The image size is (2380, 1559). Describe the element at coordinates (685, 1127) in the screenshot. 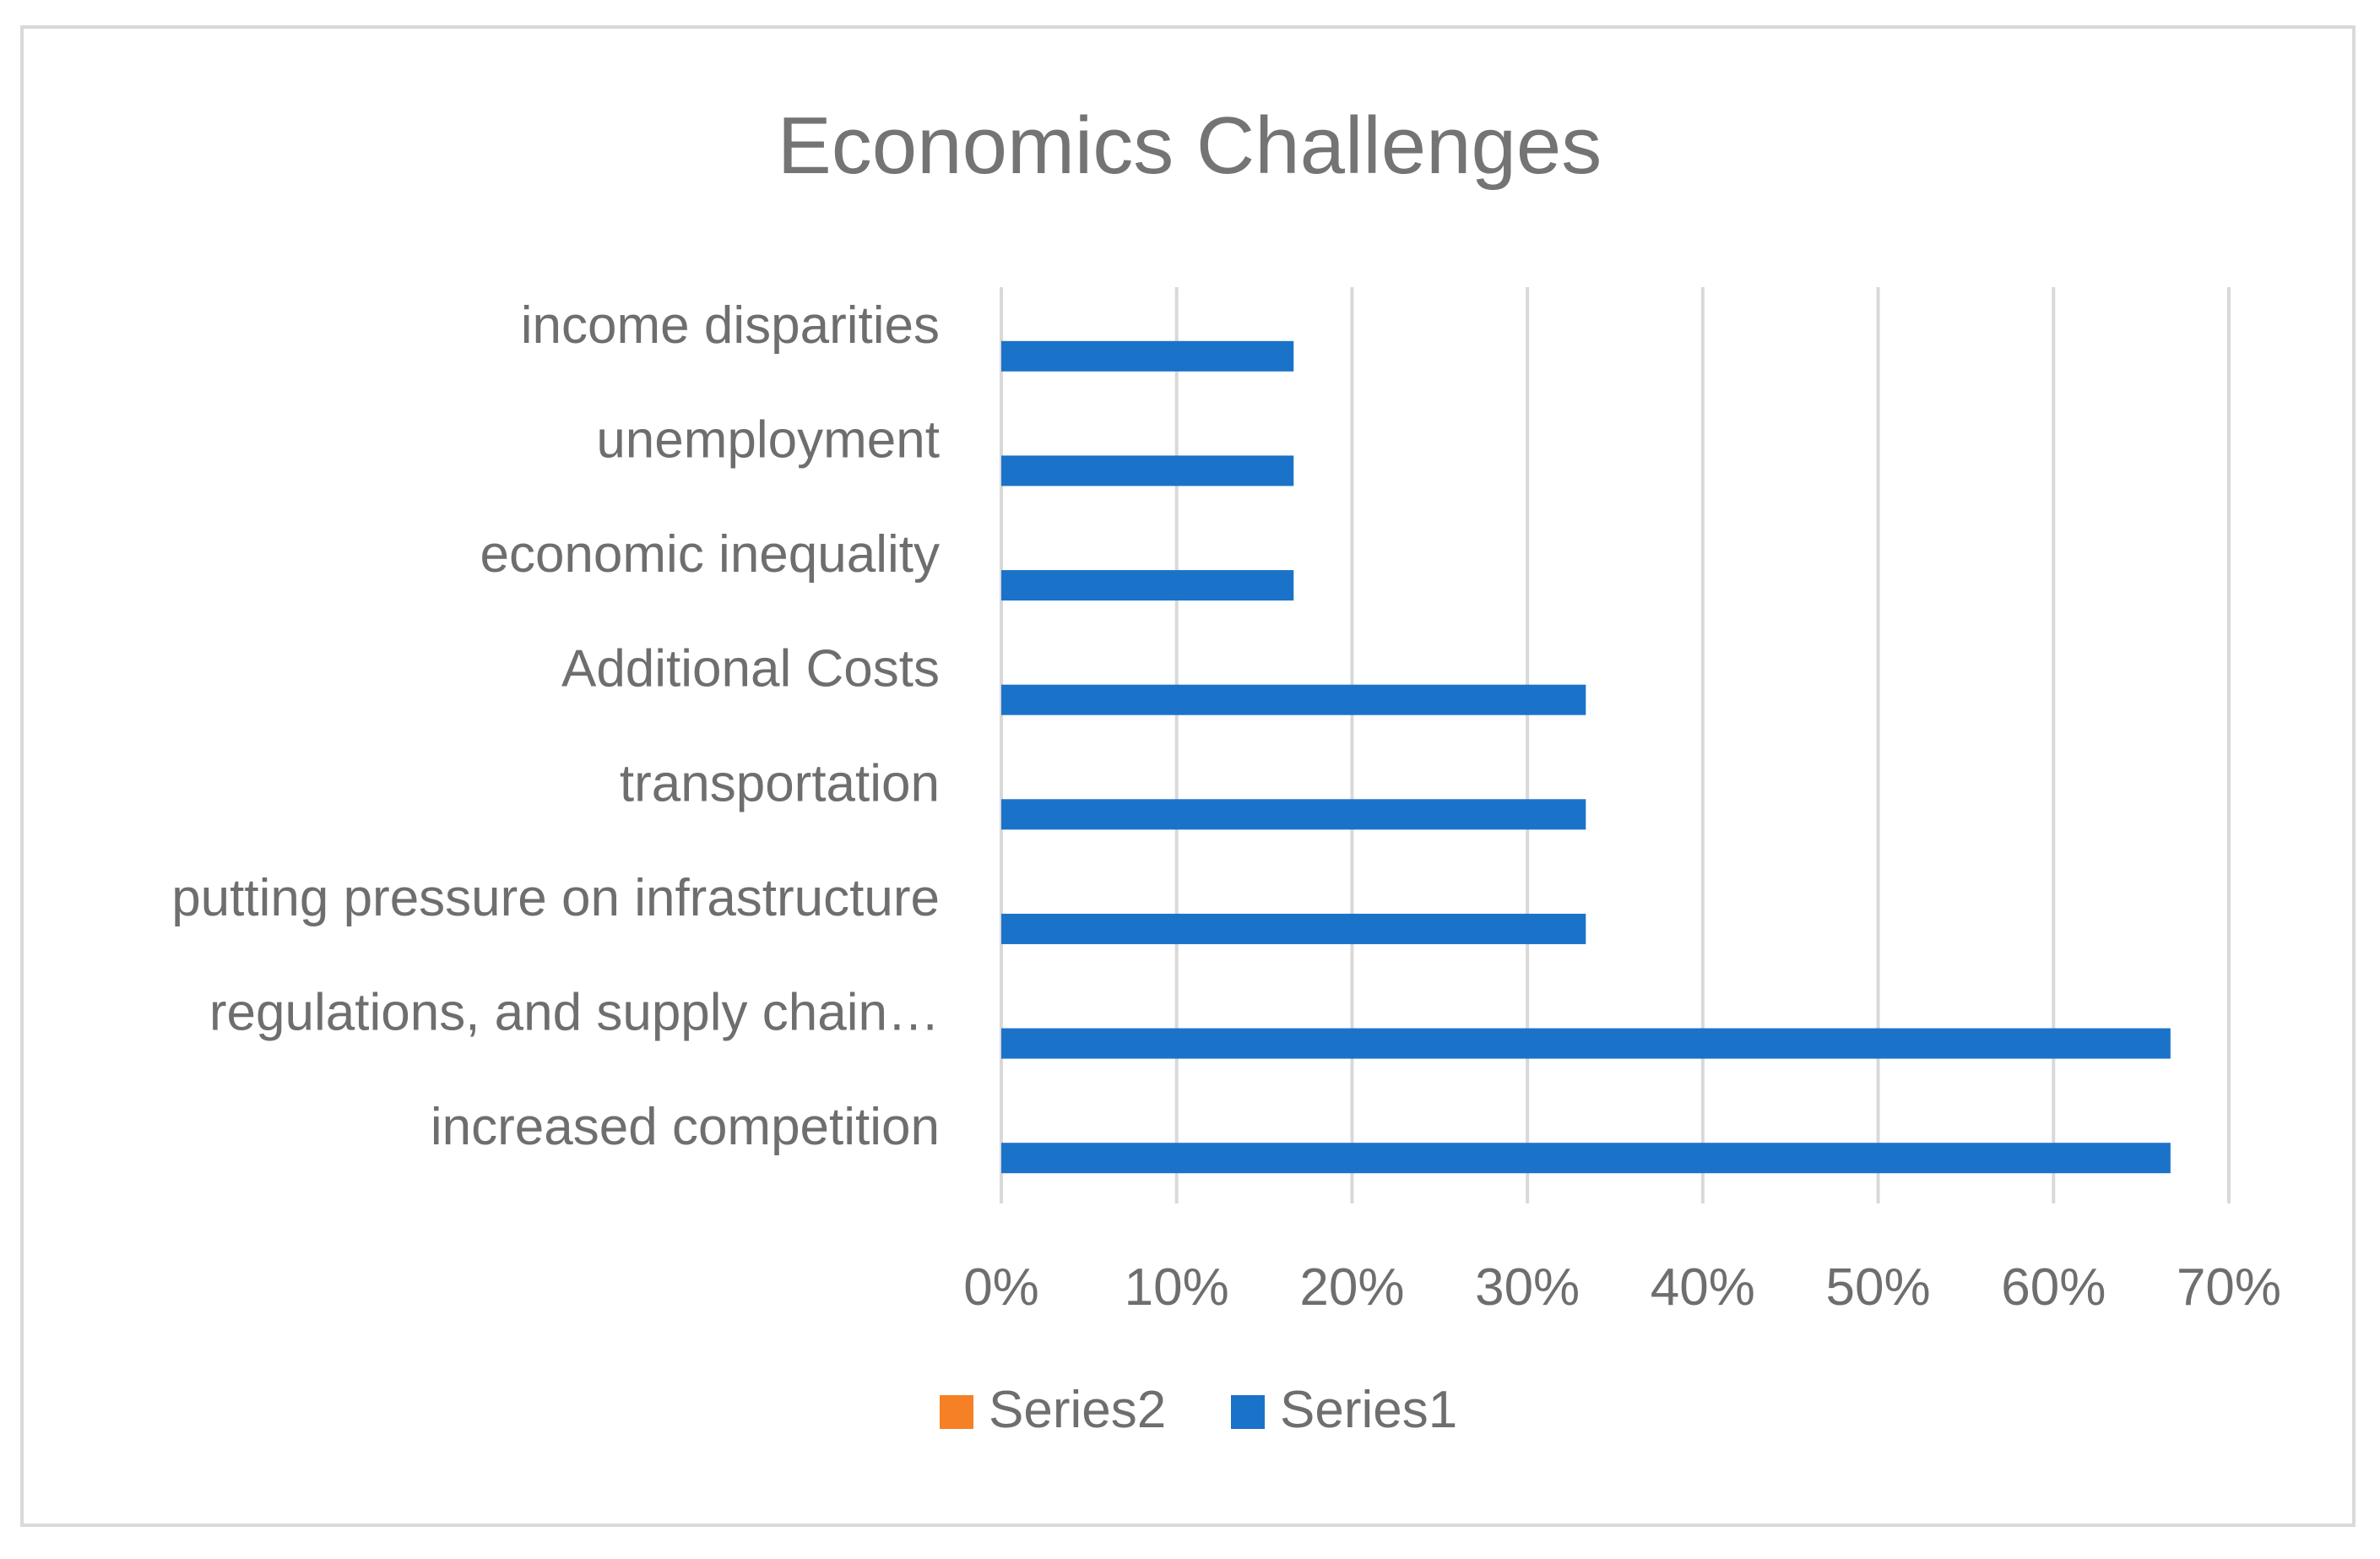

I see `category-label: increased competition` at that location.